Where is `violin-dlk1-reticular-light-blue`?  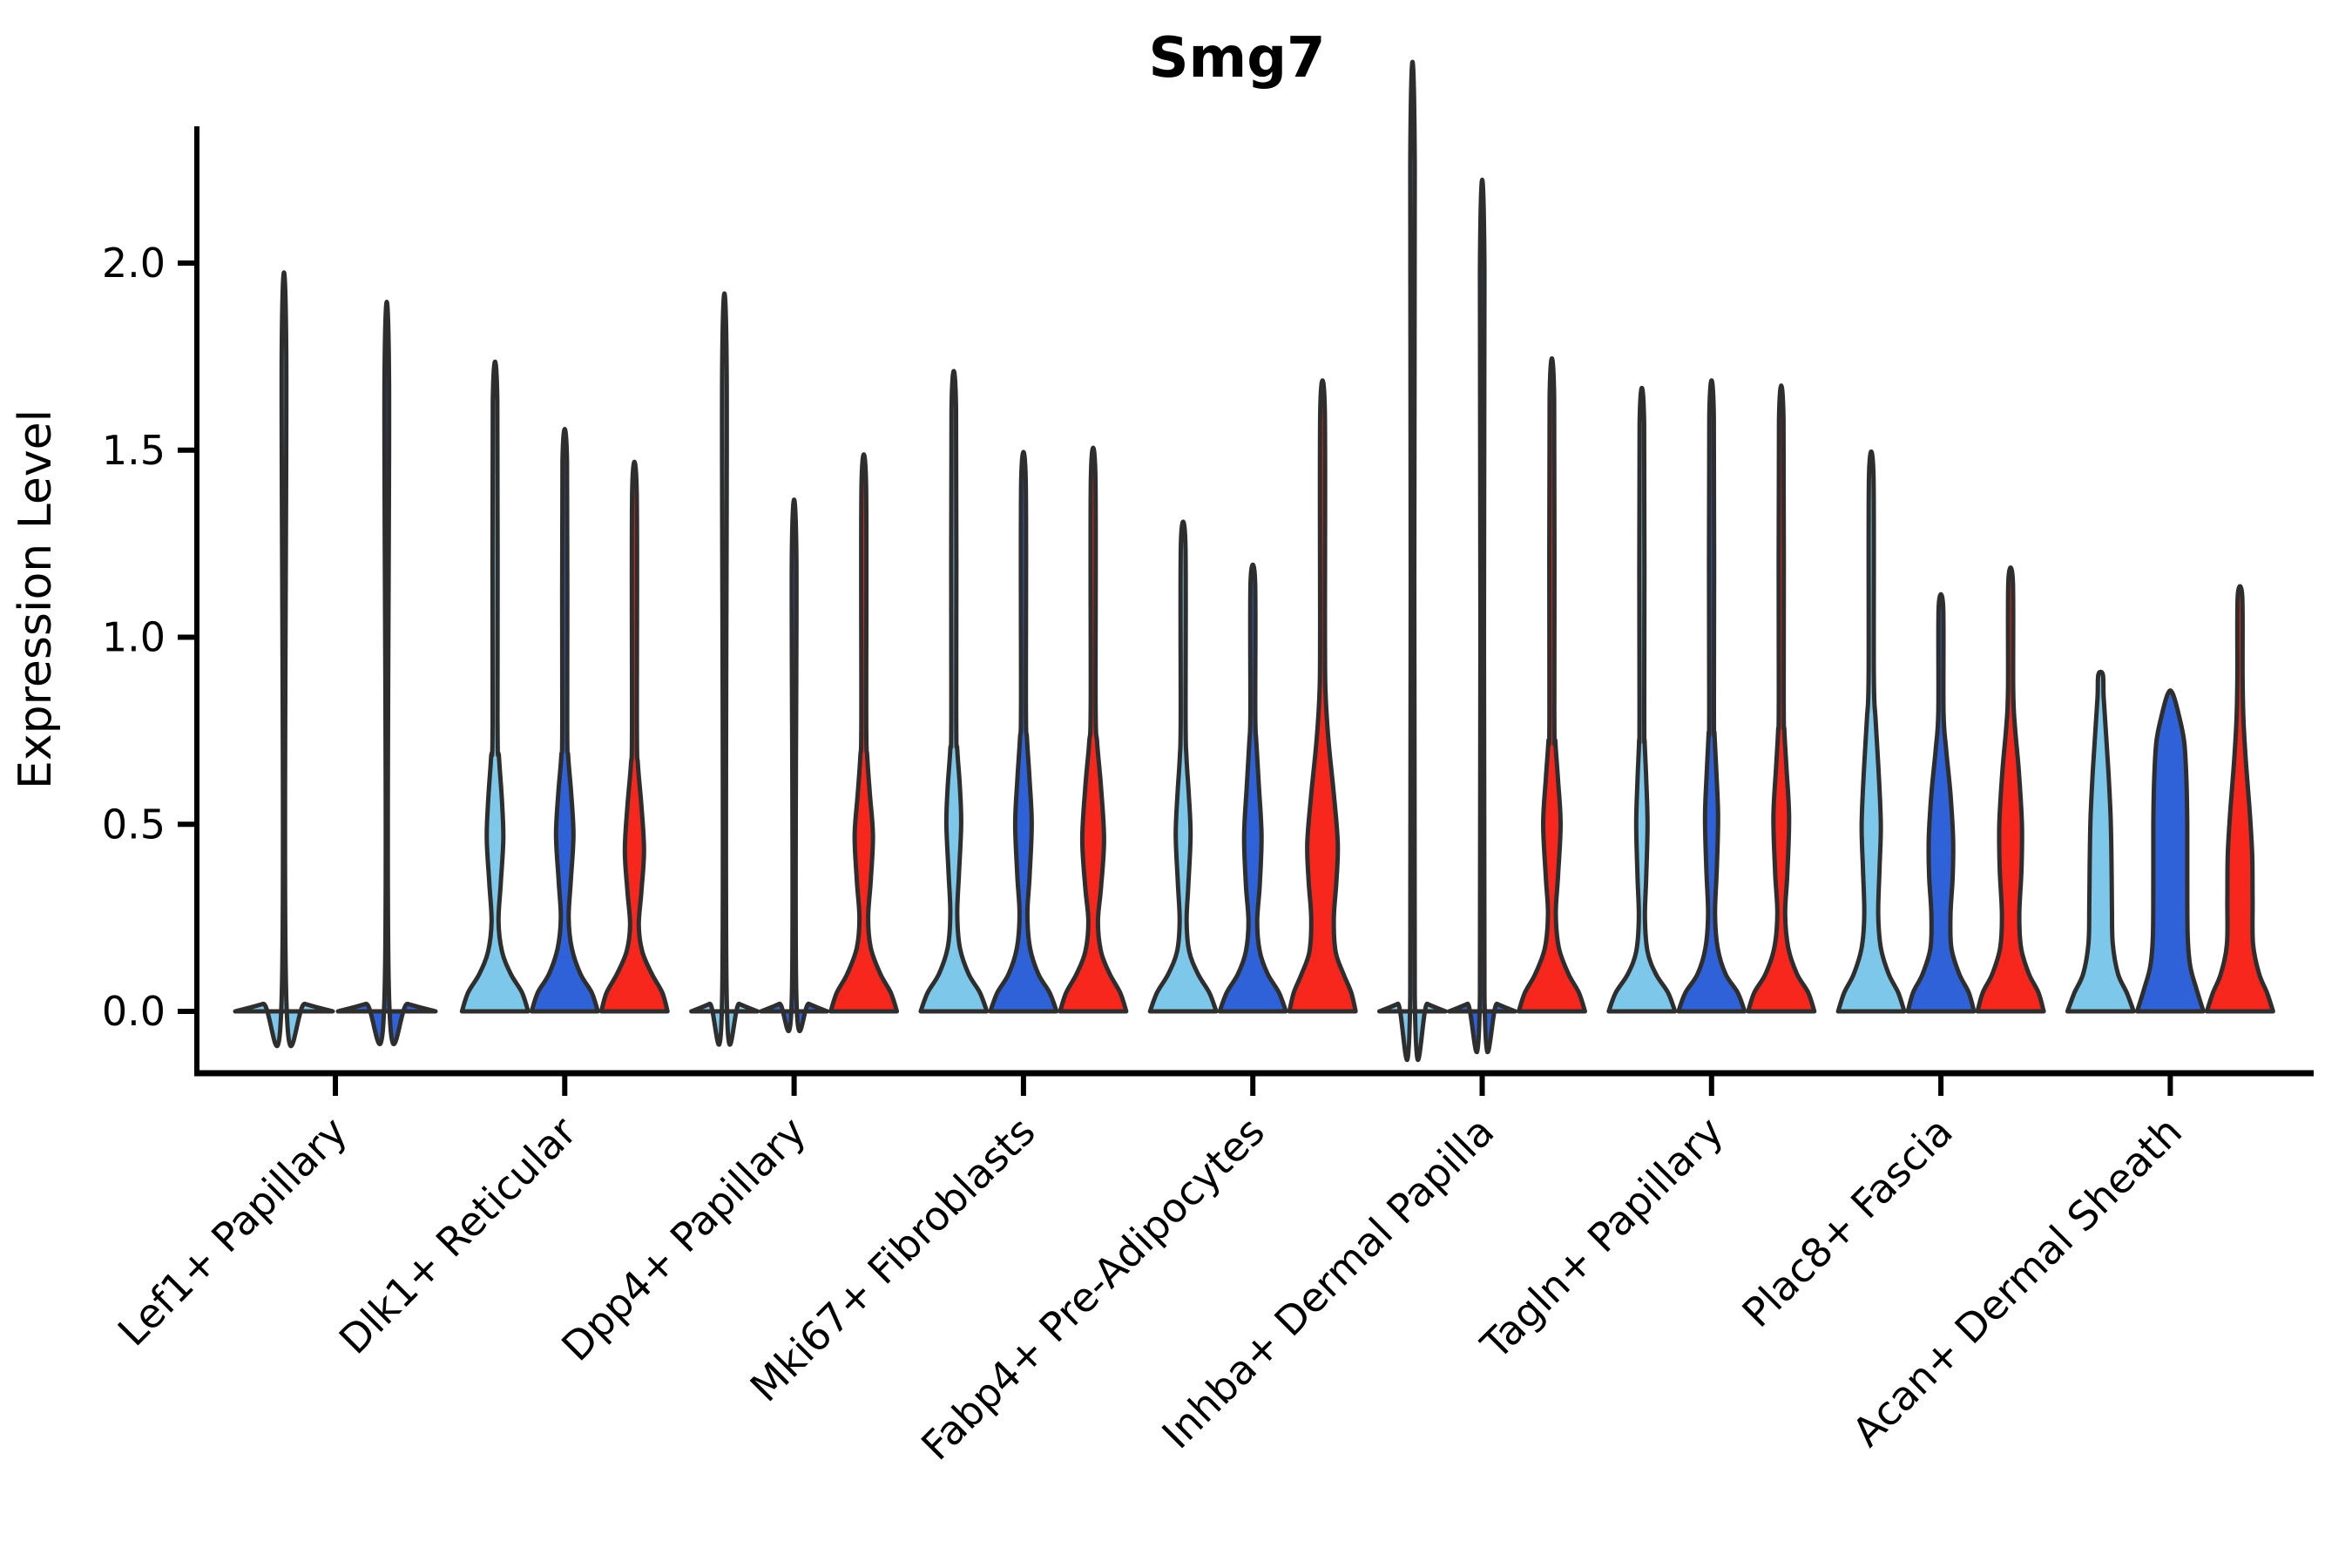 violin-dlk1-reticular-light-blue is located at coordinates (495, 687).